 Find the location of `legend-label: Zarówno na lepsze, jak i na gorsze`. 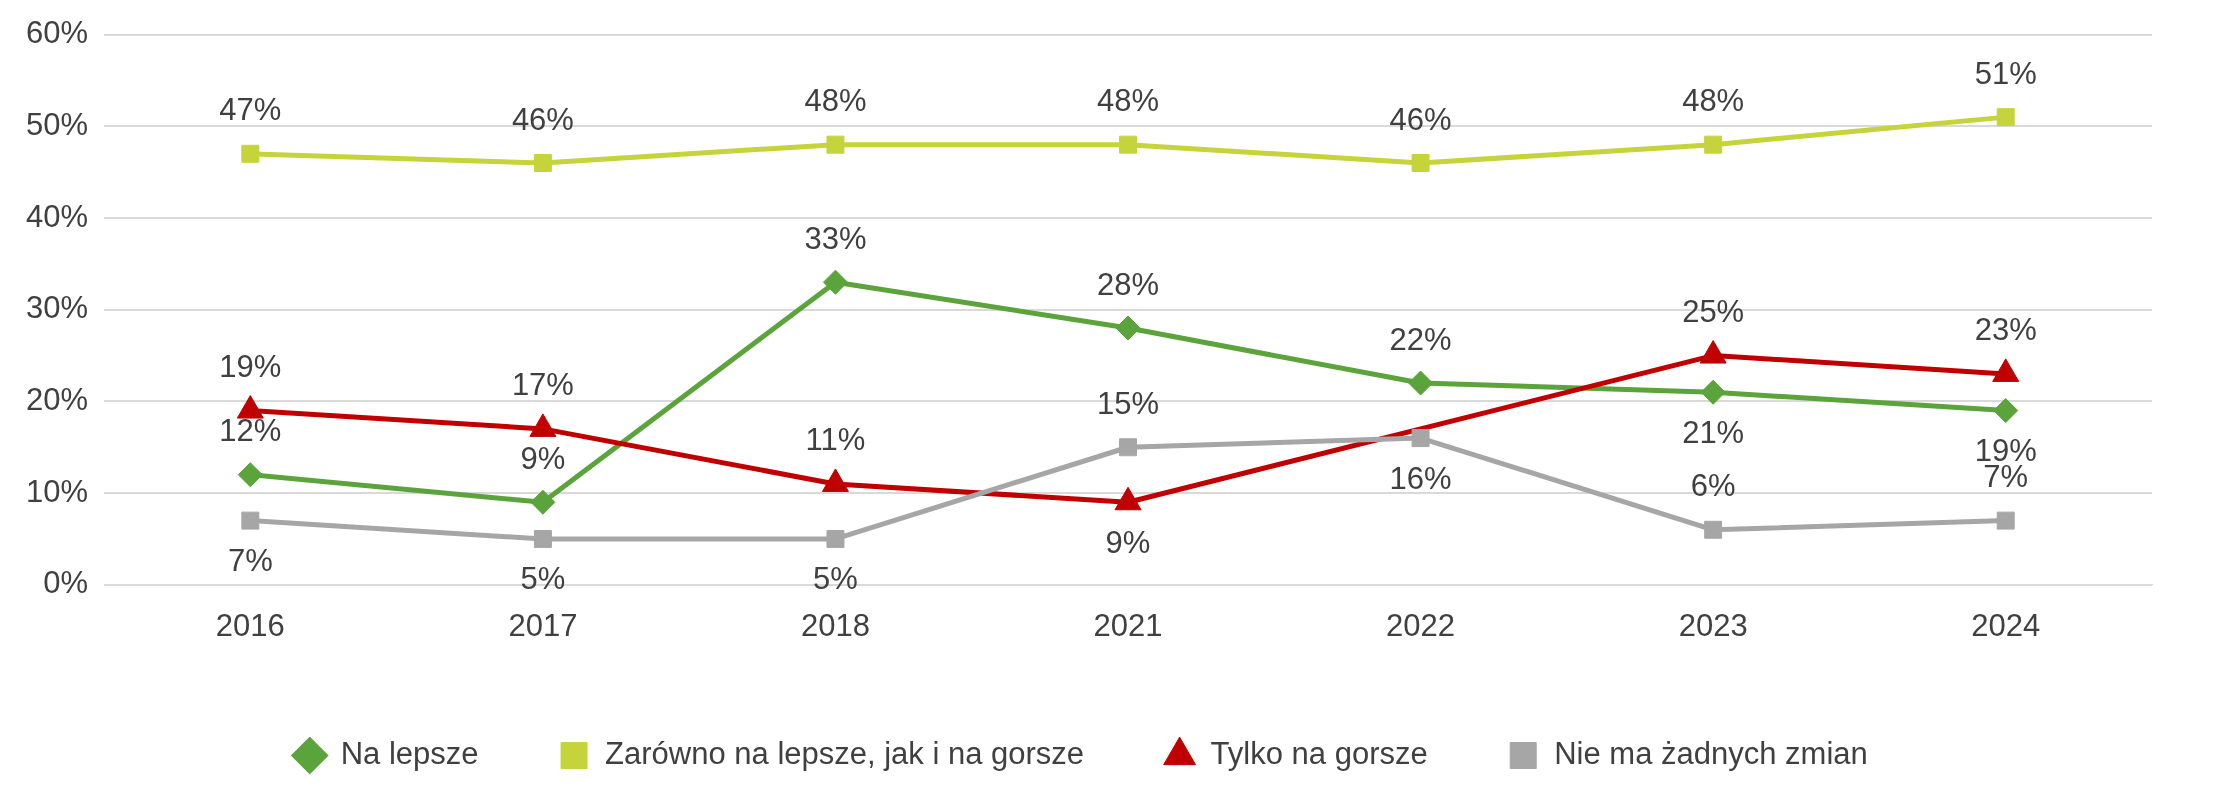

legend-label: Zarówno na lepsze, jak i na gorsze is located at coordinates (845, 754).